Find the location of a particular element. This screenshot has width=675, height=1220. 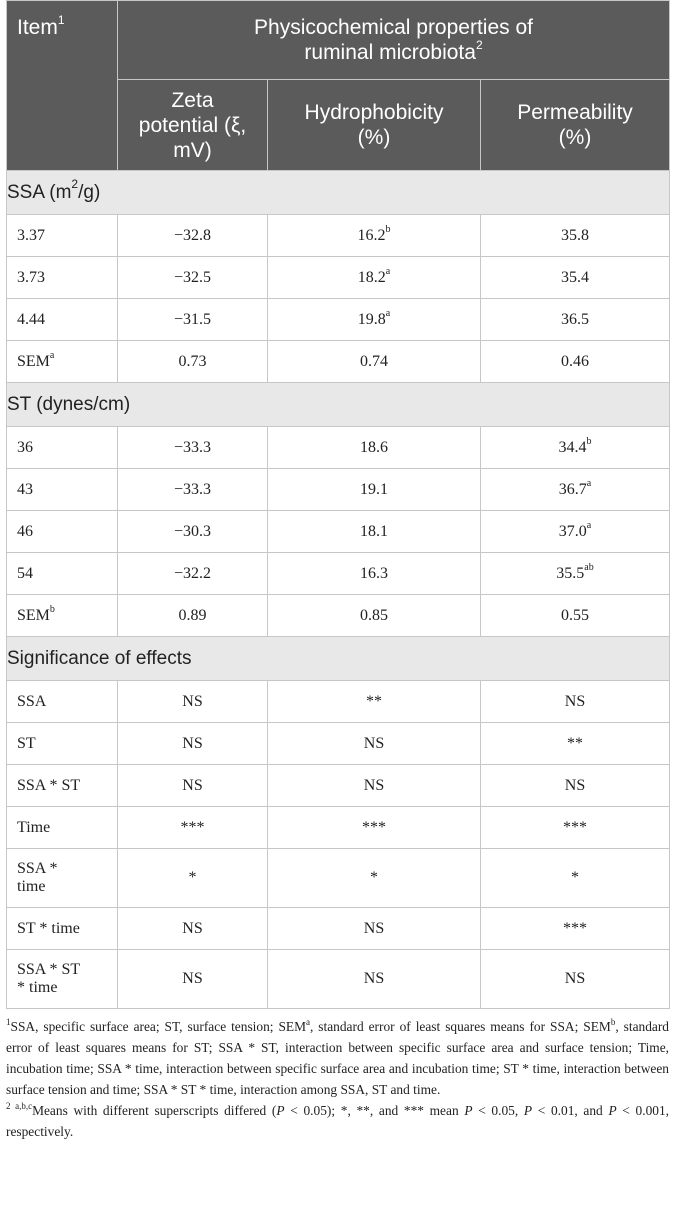

table-row: SSA * time * * * is located at coordinates (338, 878).